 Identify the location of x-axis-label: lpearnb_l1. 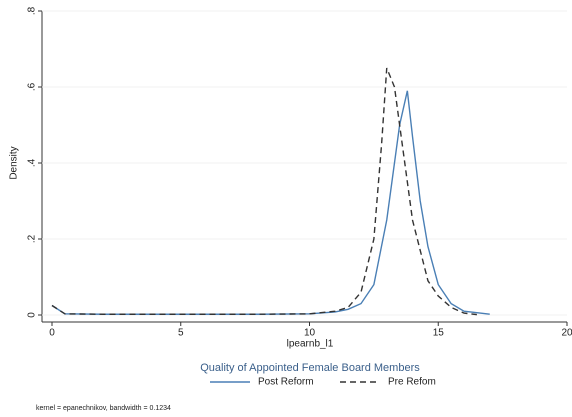
(310, 344).